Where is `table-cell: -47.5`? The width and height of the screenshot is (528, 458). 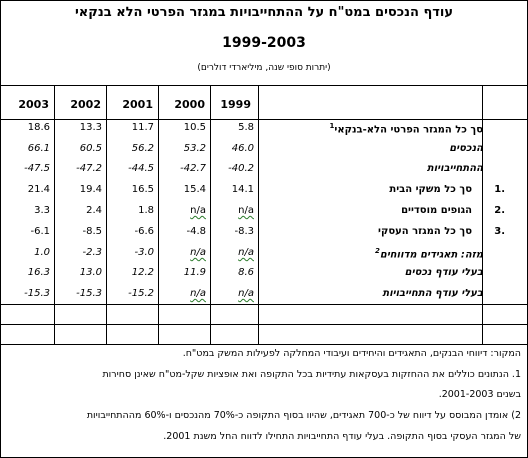
table-cell: -47.5 is located at coordinates (37, 168).